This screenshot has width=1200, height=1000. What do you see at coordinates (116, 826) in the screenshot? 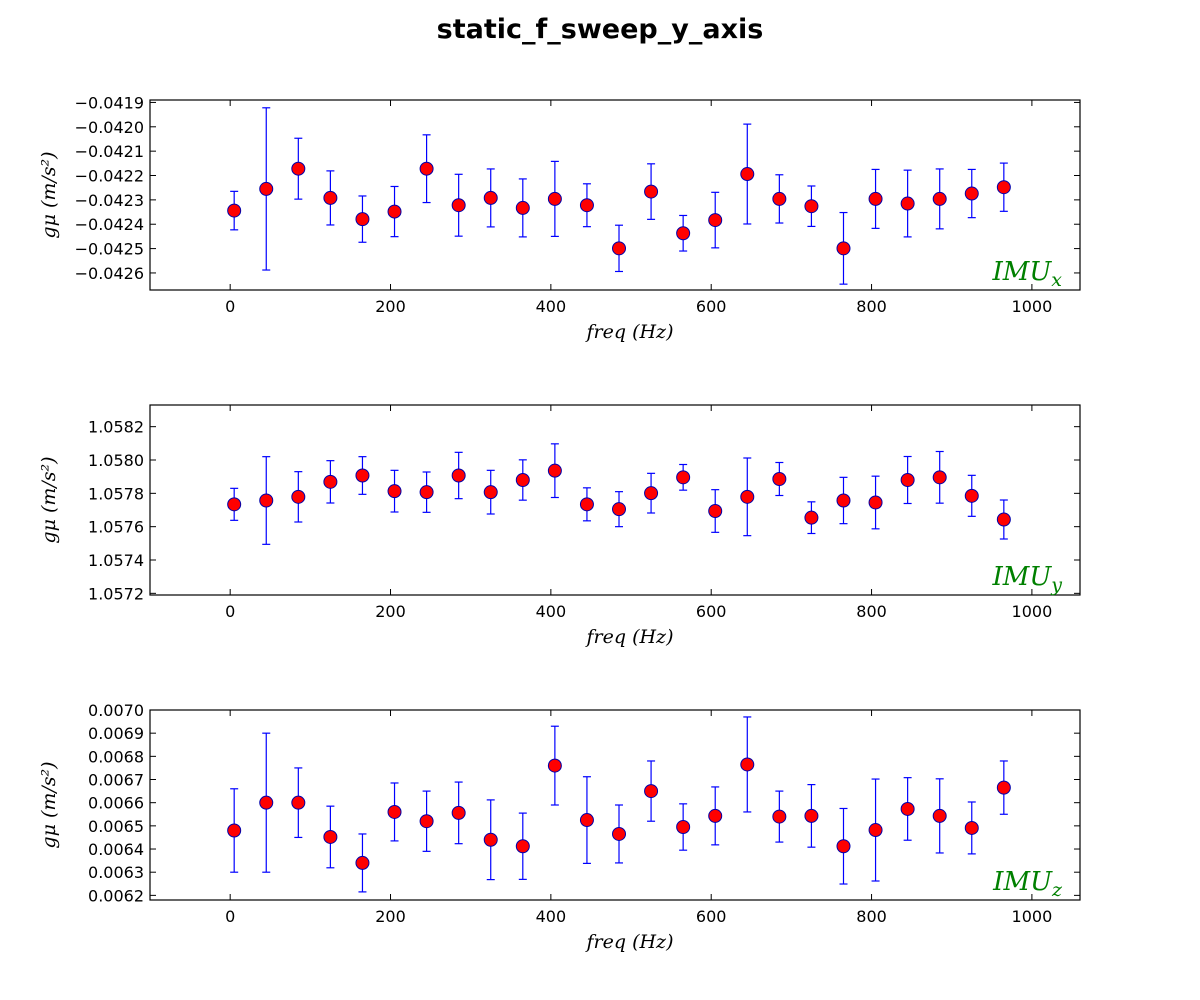
I see `y-tick-label: 0.0065` at bounding box center [116, 826].